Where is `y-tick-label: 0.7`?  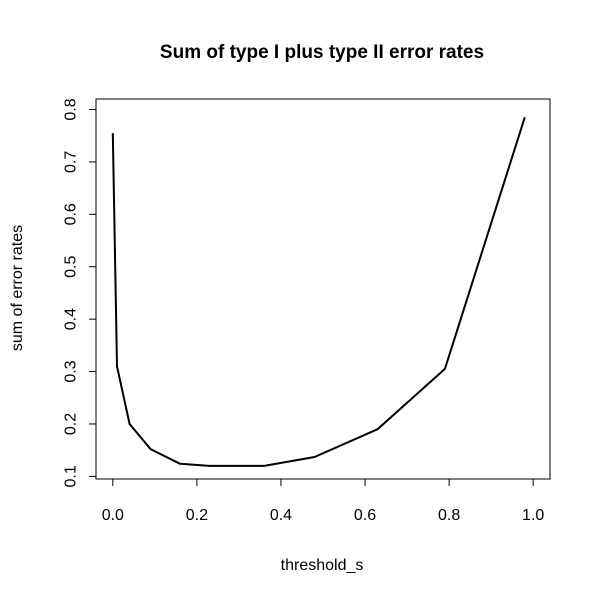
y-tick-label: 0.7 is located at coordinates (71, 162).